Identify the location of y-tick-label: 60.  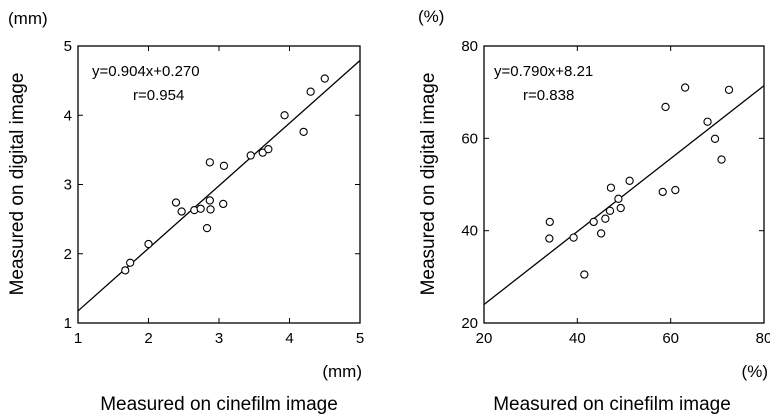
(469, 138).